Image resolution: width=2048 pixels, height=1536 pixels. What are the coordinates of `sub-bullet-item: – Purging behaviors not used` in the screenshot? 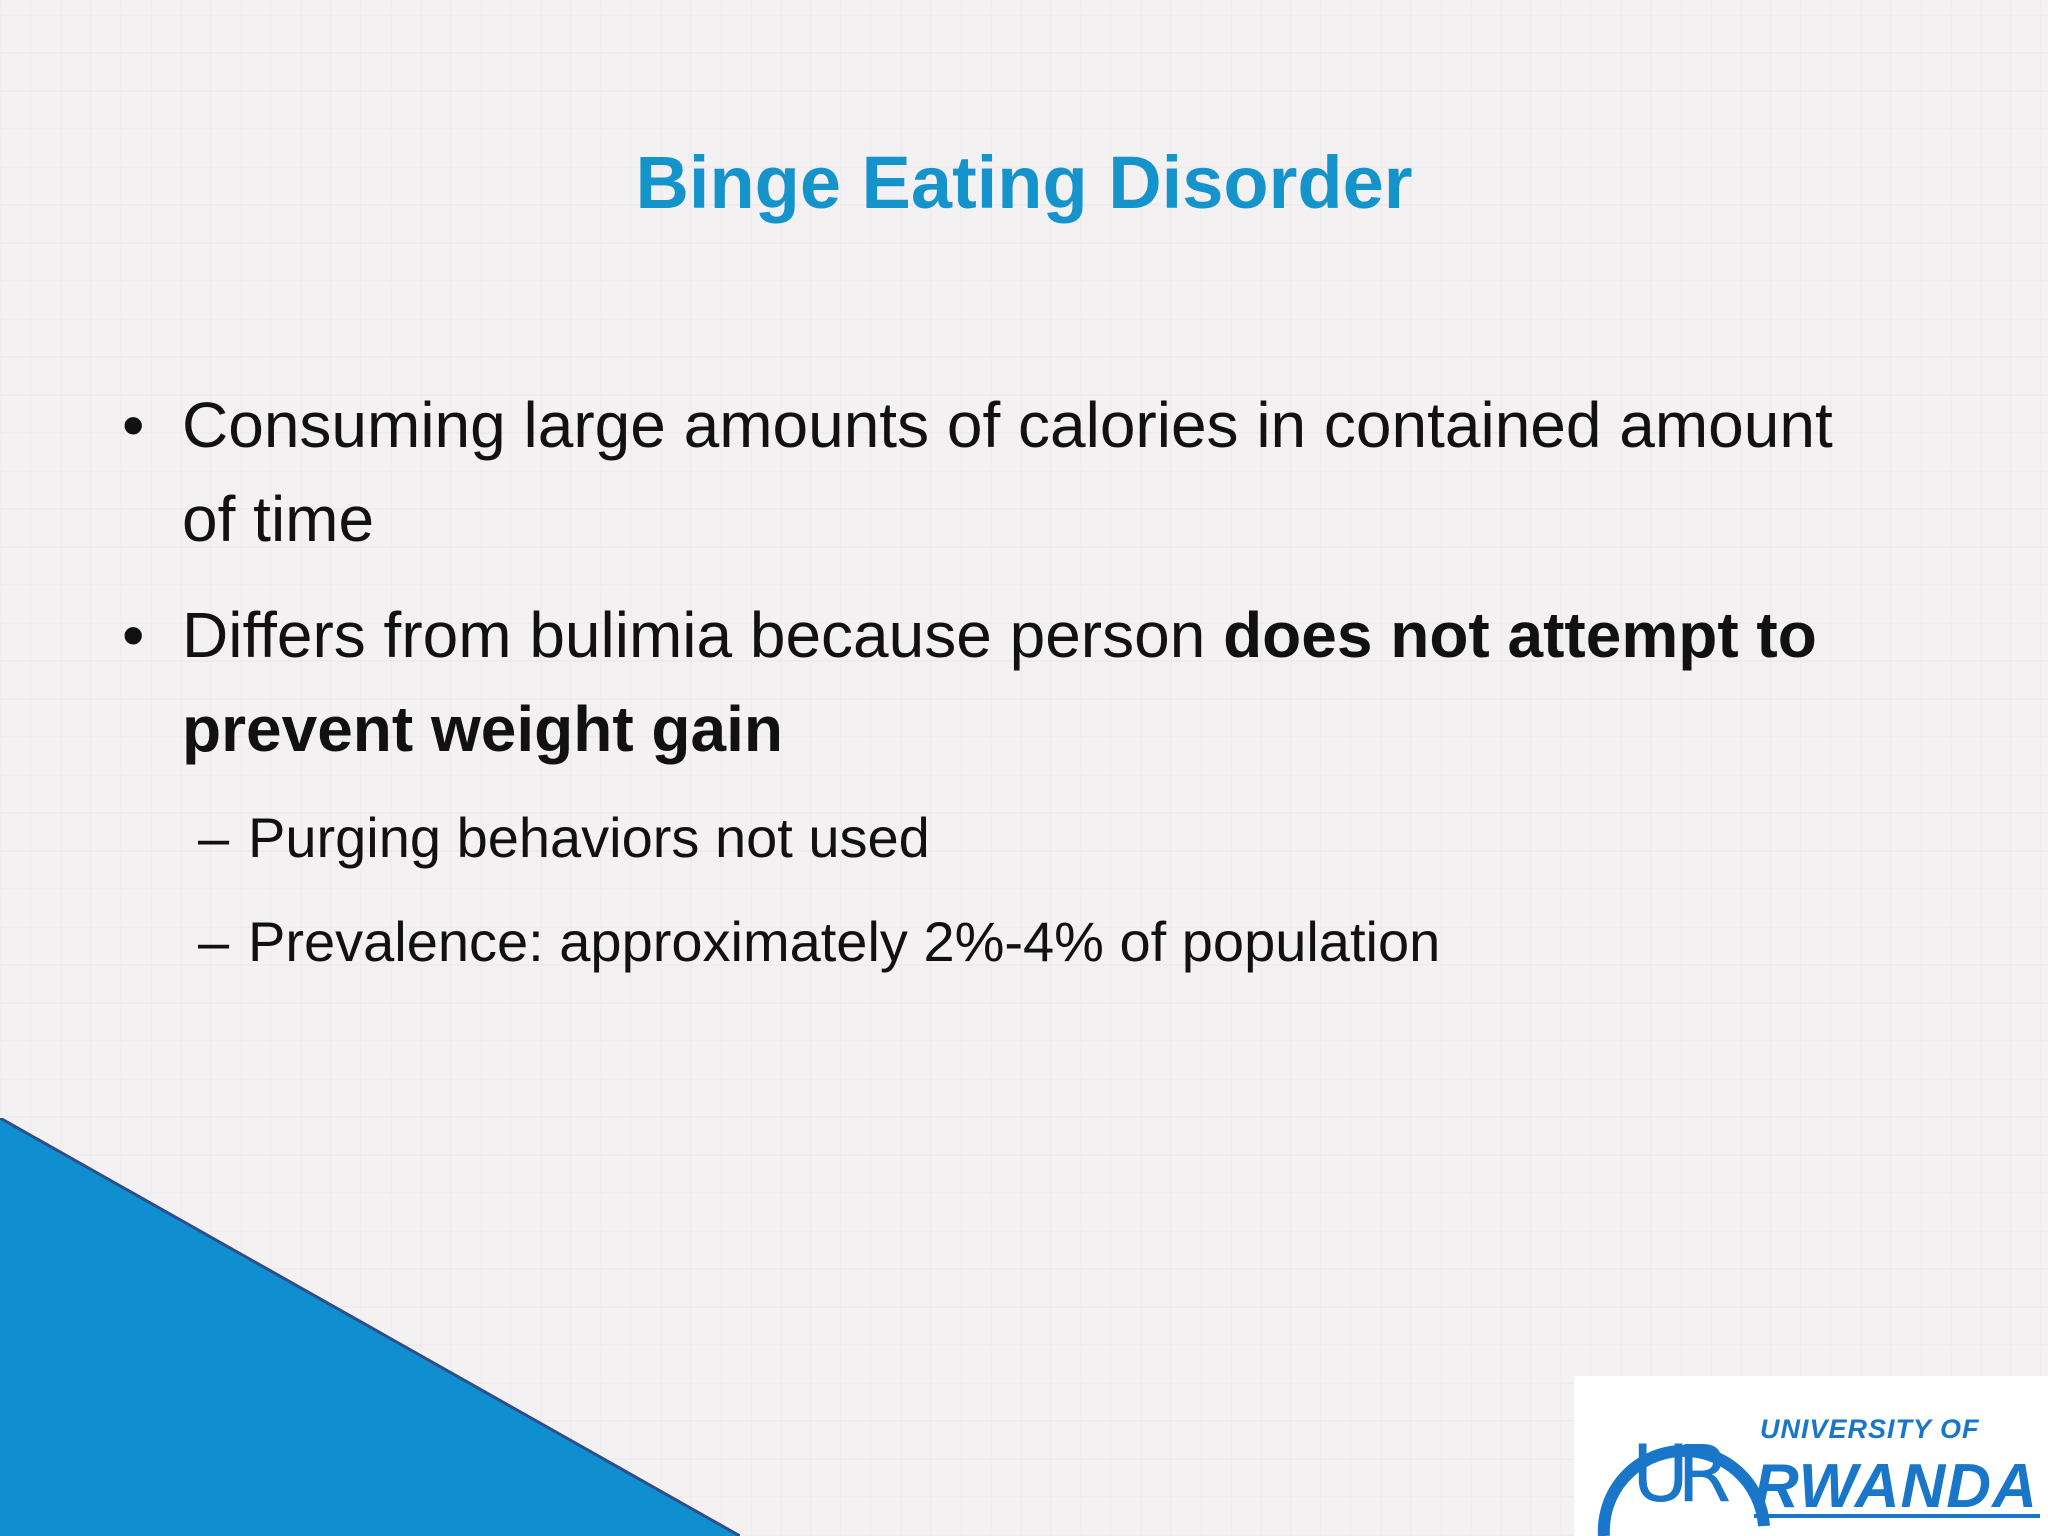 It's located at (1020, 838).